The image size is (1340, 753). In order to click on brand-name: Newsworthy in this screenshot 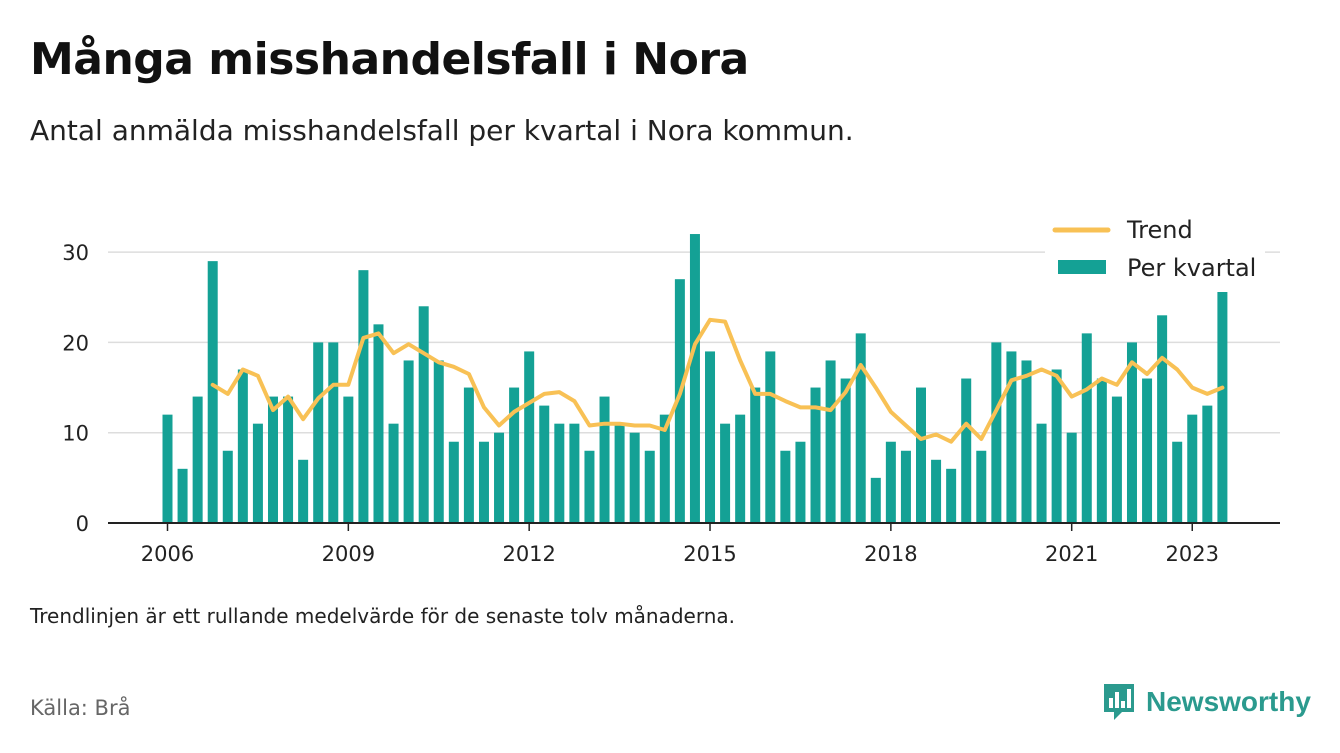, I will do `click(1228, 701)`.